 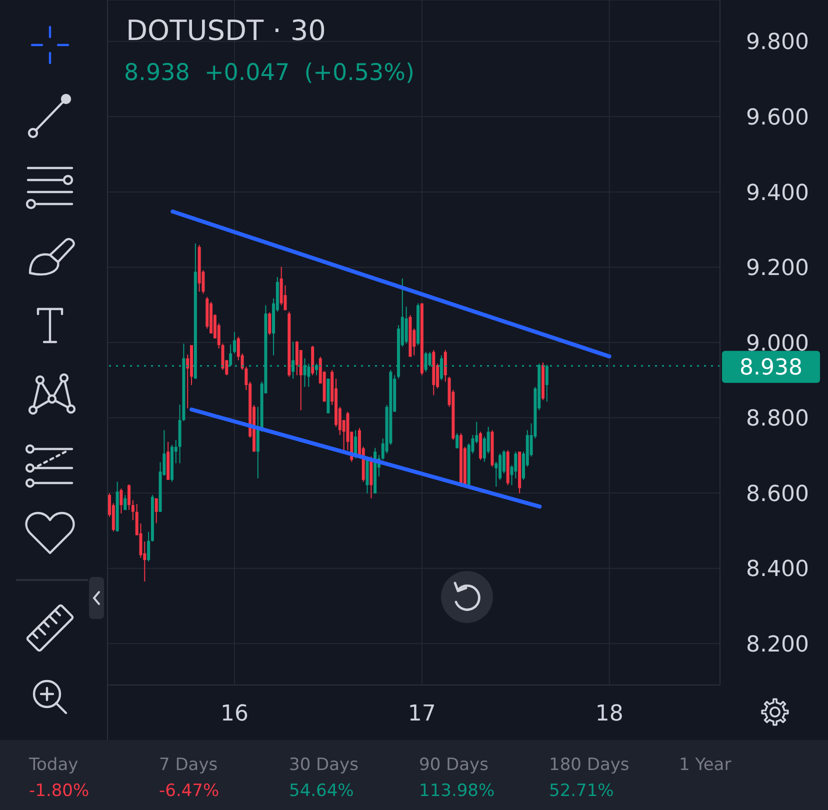 I want to click on text: -1.80%, so click(x=59, y=791).